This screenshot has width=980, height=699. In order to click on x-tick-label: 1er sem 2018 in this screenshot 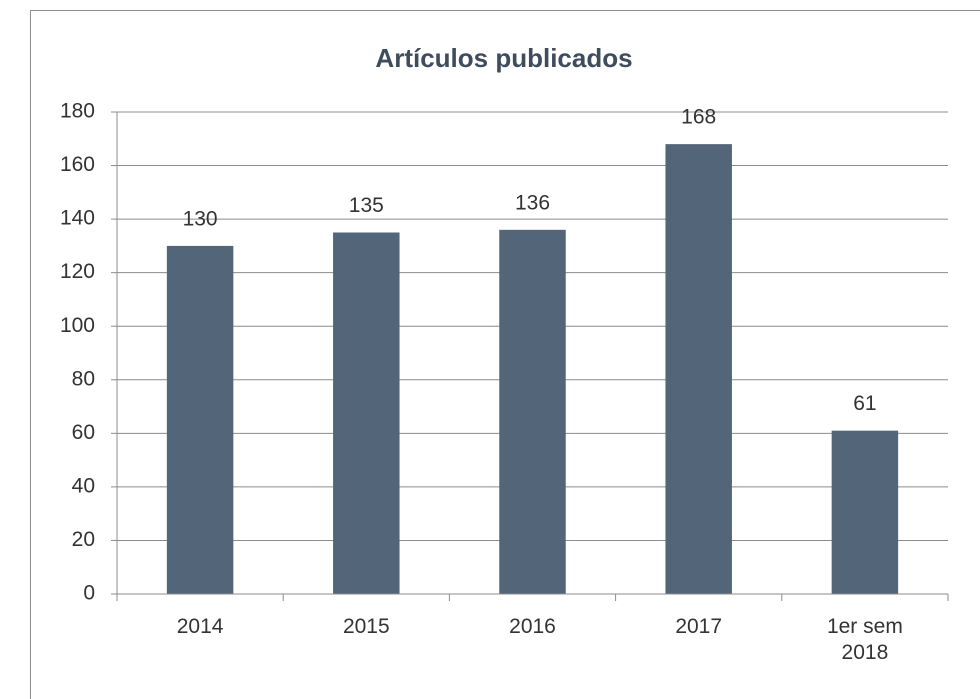, I will do `click(864, 639)`.